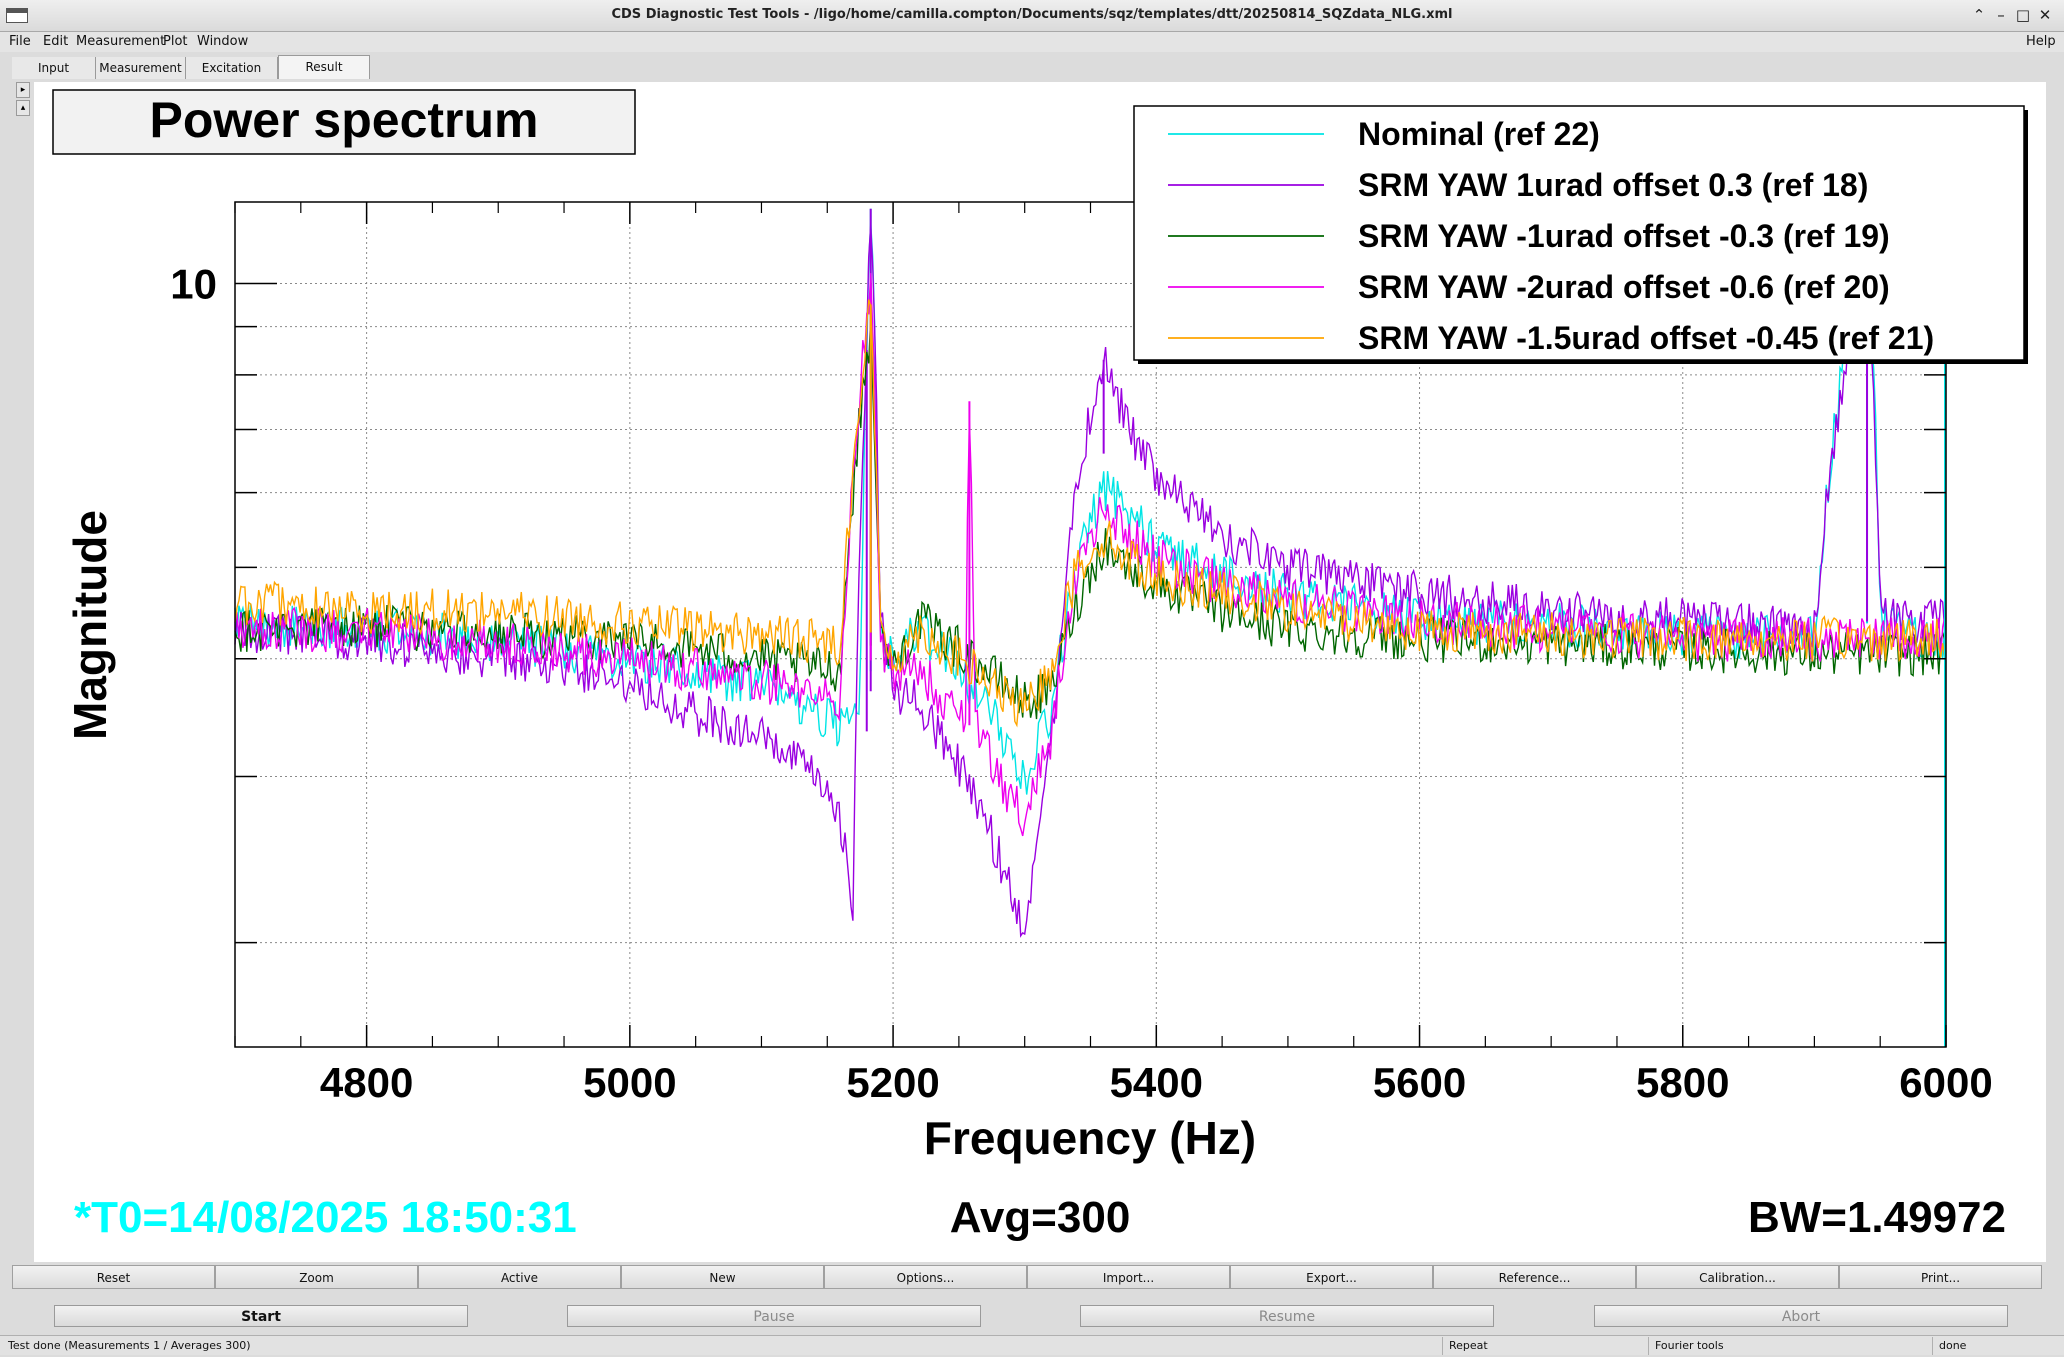 This screenshot has height=1357, width=2064. What do you see at coordinates (325, 1217) in the screenshot?
I see `t0-label: *T0=14/08/2025 18:50:31` at bounding box center [325, 1217].